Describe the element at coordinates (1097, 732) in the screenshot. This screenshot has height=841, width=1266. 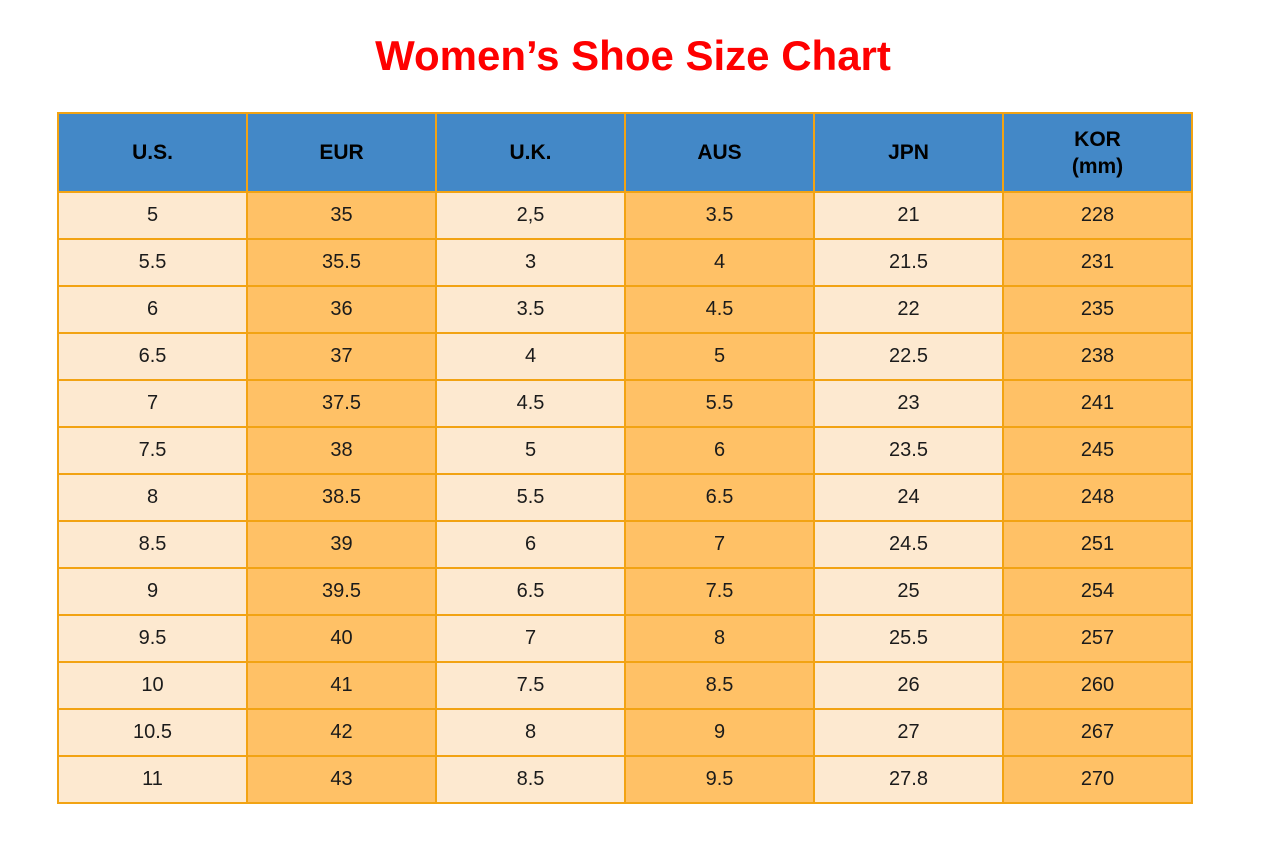
I see `table-cell: 267` at that location.